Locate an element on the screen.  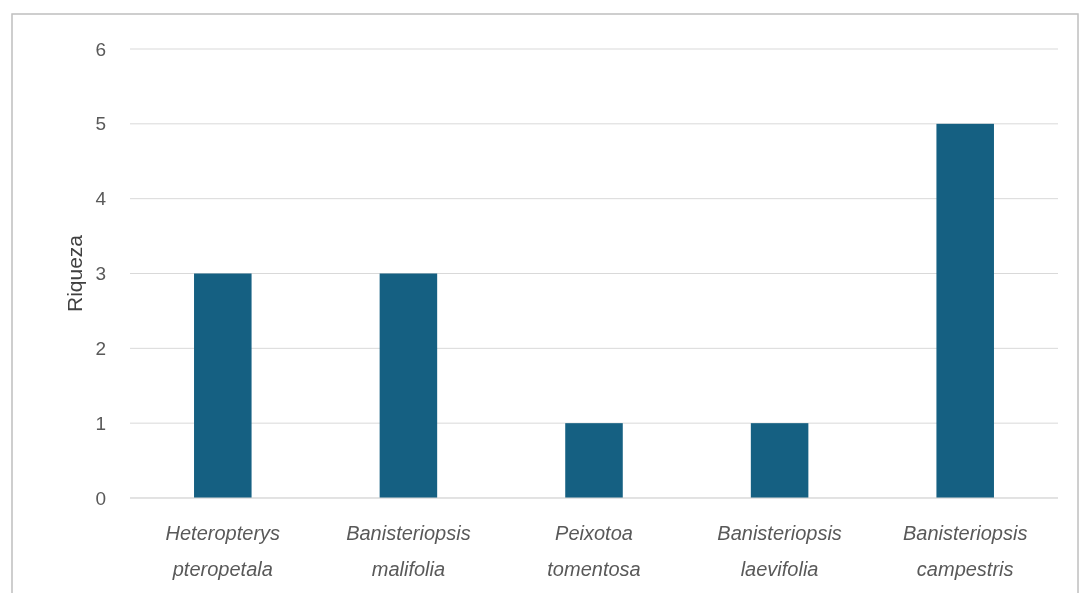
y-tick-label: 0 is located at coordinates (100, 498).